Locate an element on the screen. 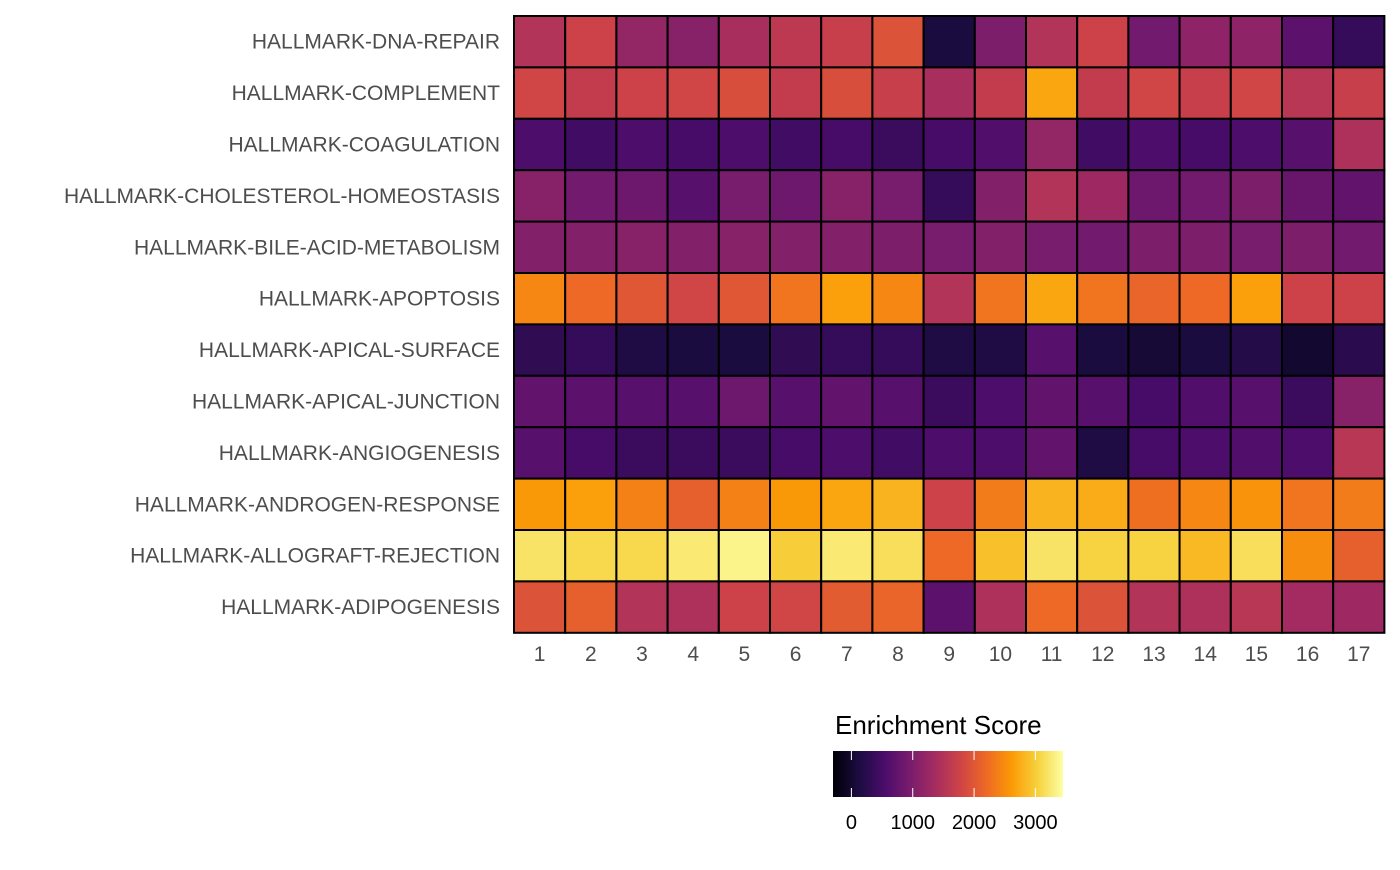 The width and height of the screenshot is (1400, 870). x-tick-label: 16 is located at coordinates (1307, 654).